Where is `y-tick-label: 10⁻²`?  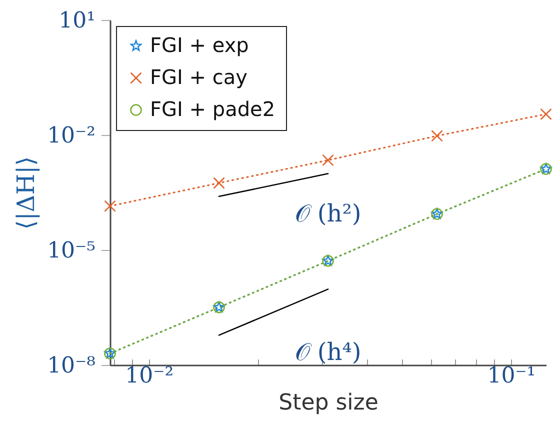 y-tick-label: 10⁻² is located at coordinates (71, 136).